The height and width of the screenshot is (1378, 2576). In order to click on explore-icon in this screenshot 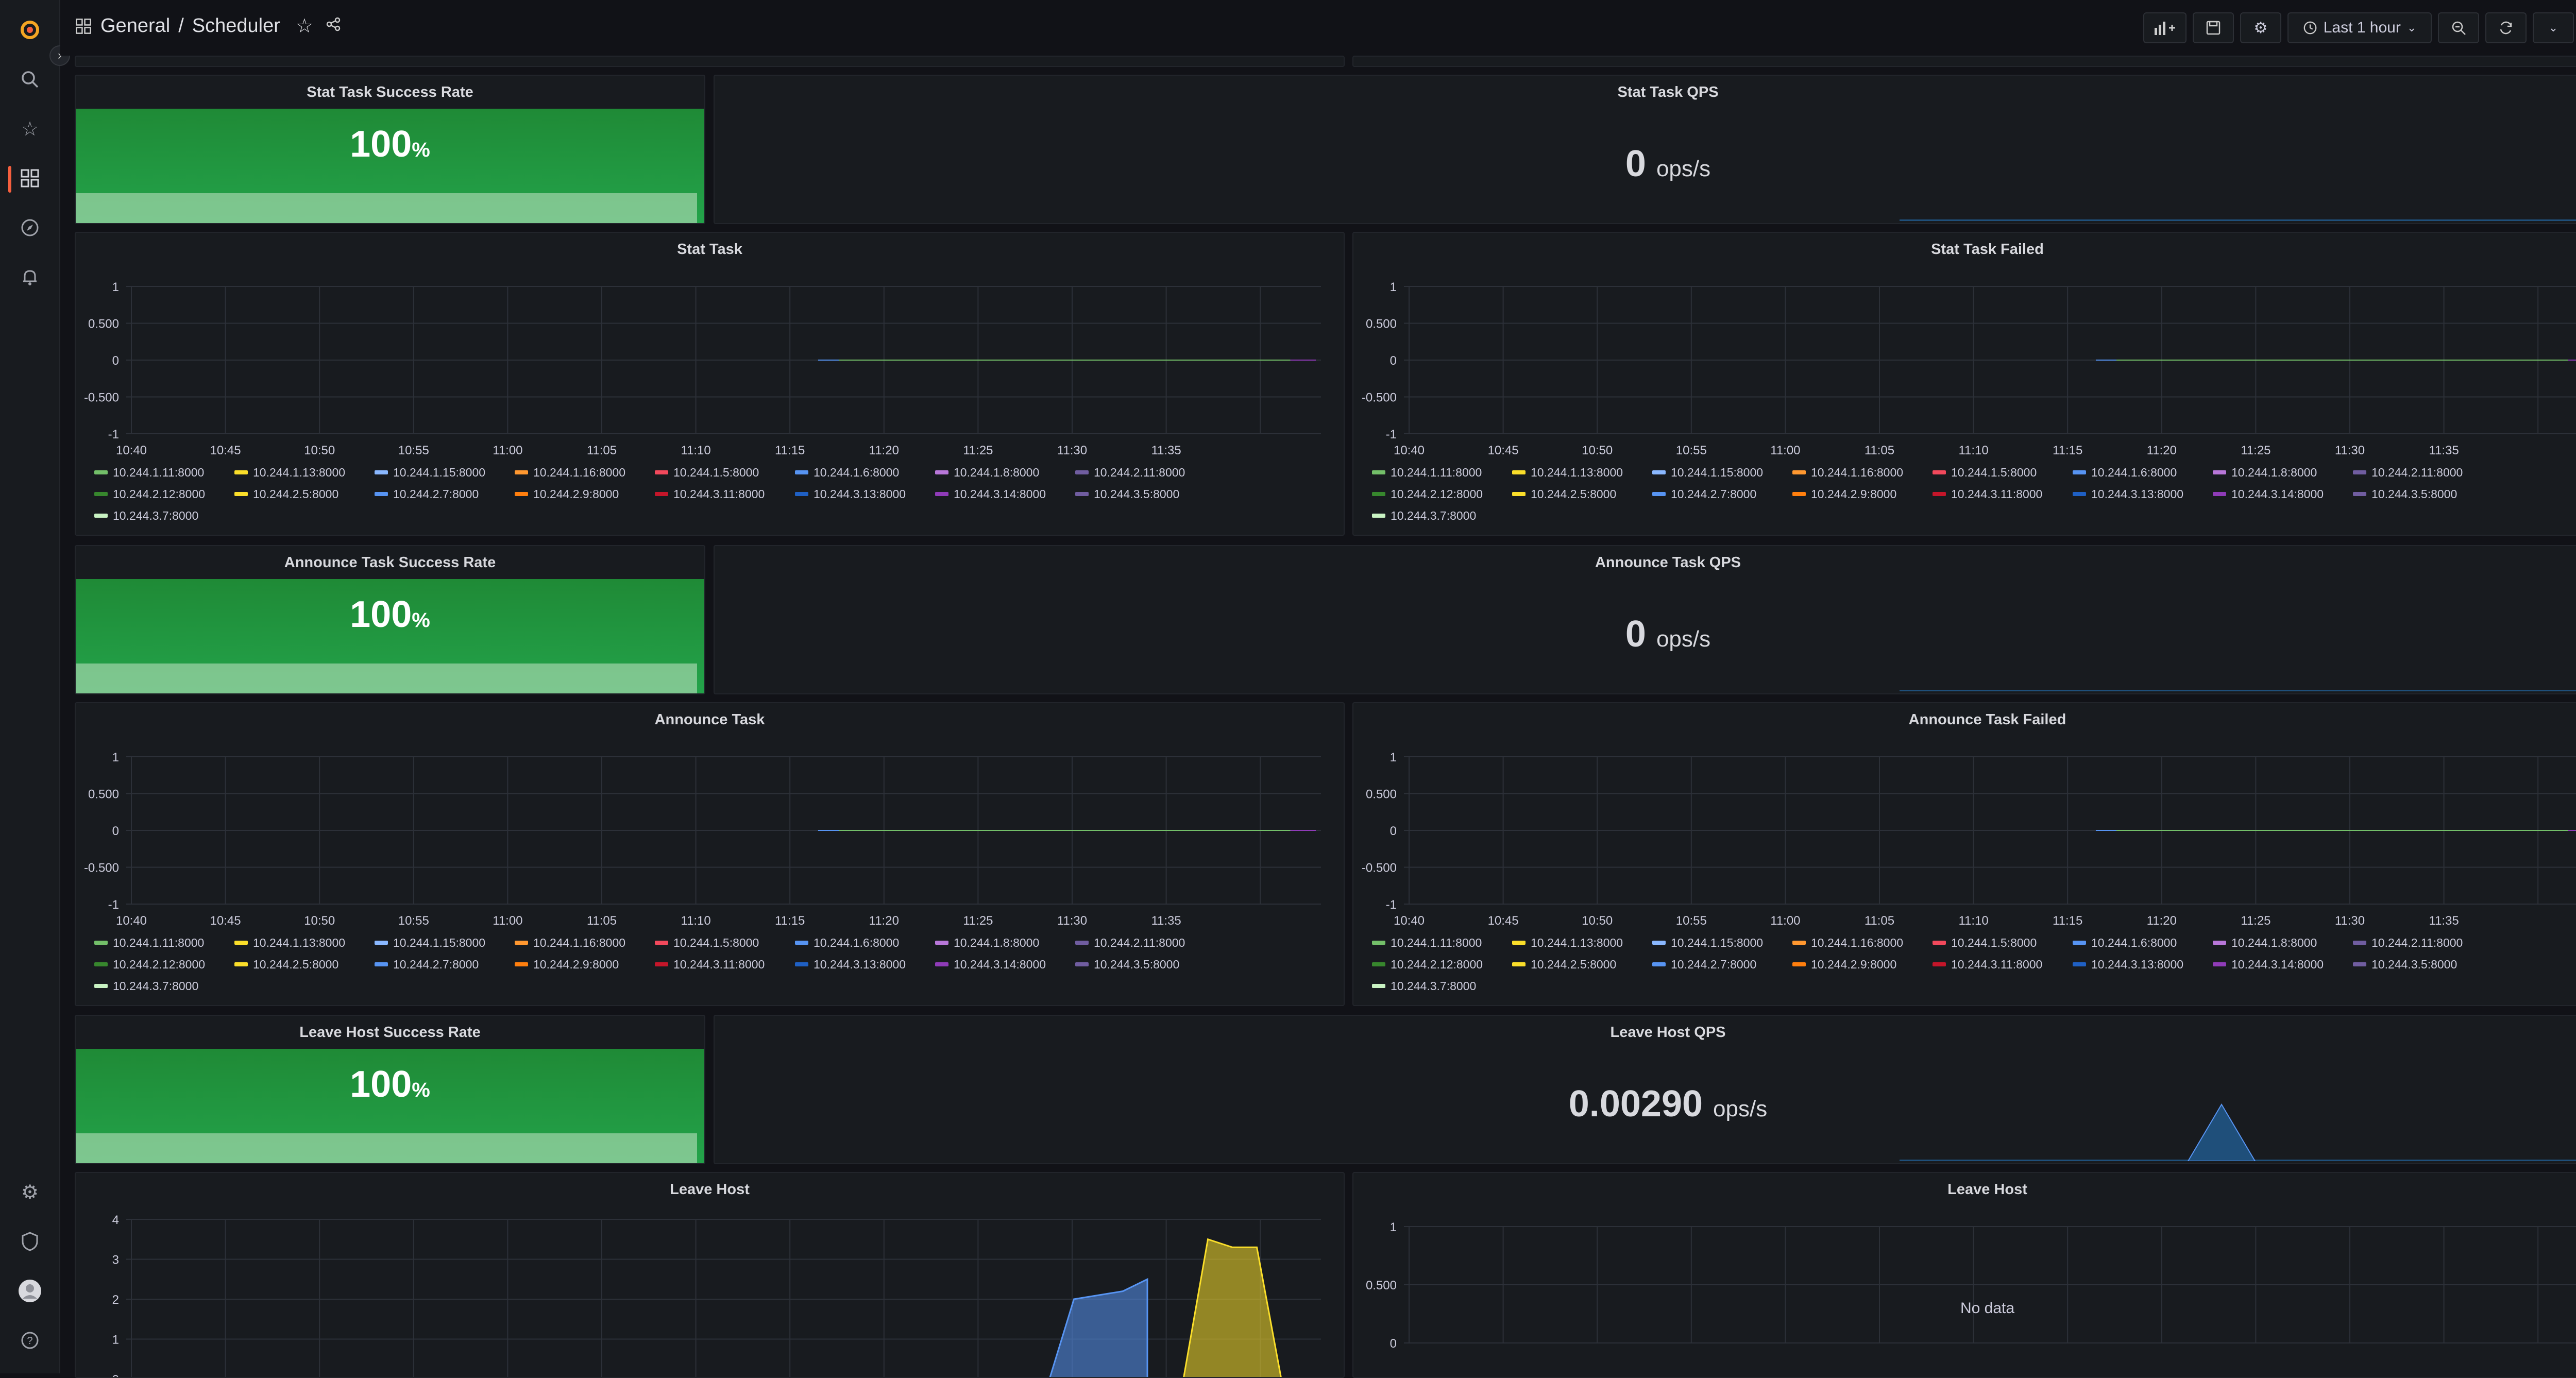, I will do `click(29, 227)`.